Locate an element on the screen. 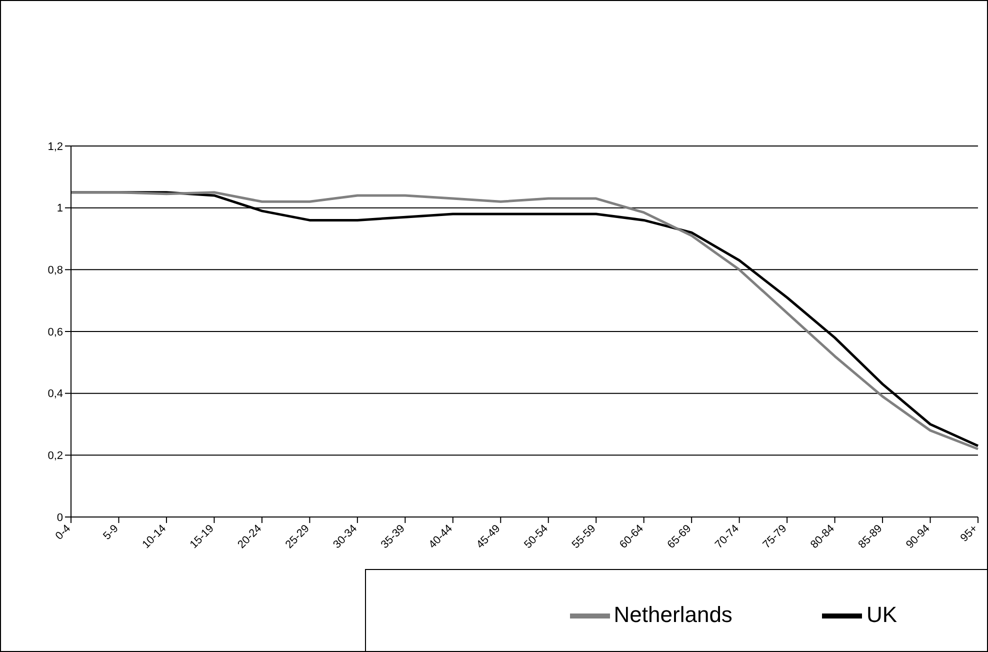 The width and height of the screenshot is (988, 652). legend-label: Netherlands is located at coordinates (673, 614).